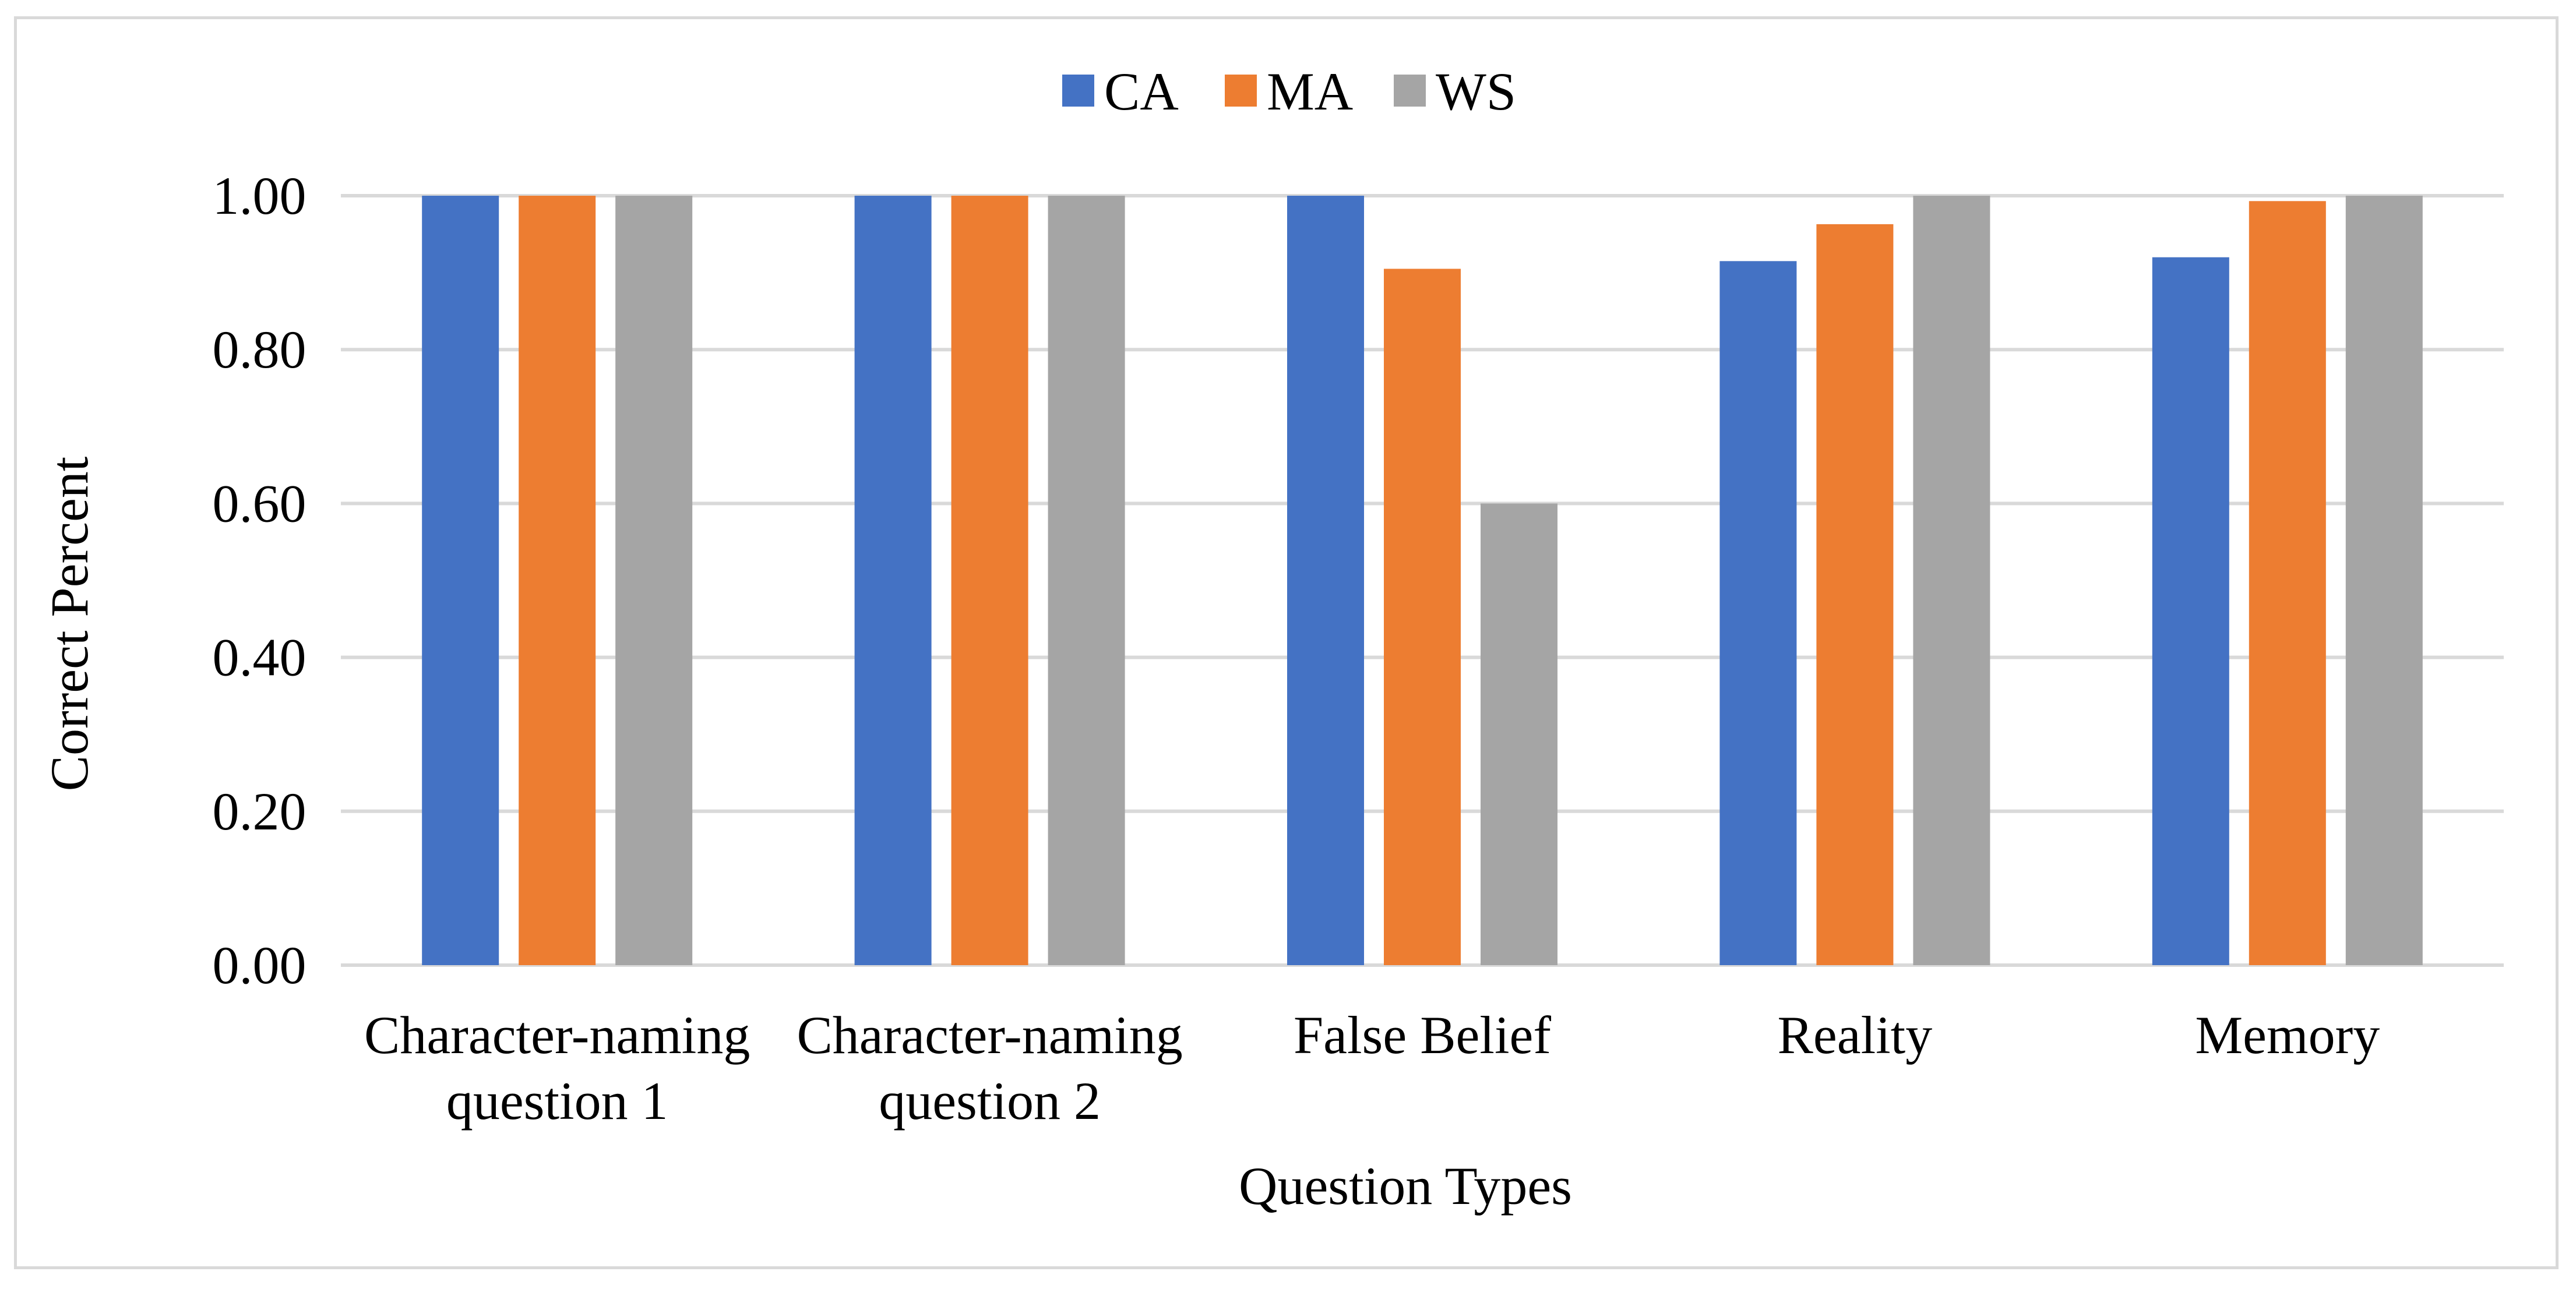 The width and height of the screenshot is (2576, 1289). Describe the element at coordinates (1078, 91) in the screenshot. I see `legend-swatch-ca` at that location.